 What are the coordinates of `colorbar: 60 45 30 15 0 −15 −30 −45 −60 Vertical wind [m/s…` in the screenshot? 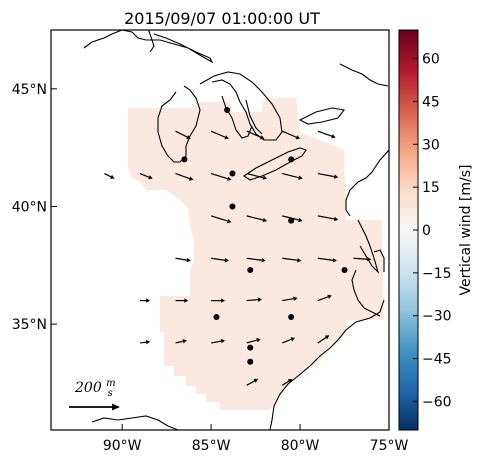 It's located at (436, 230).